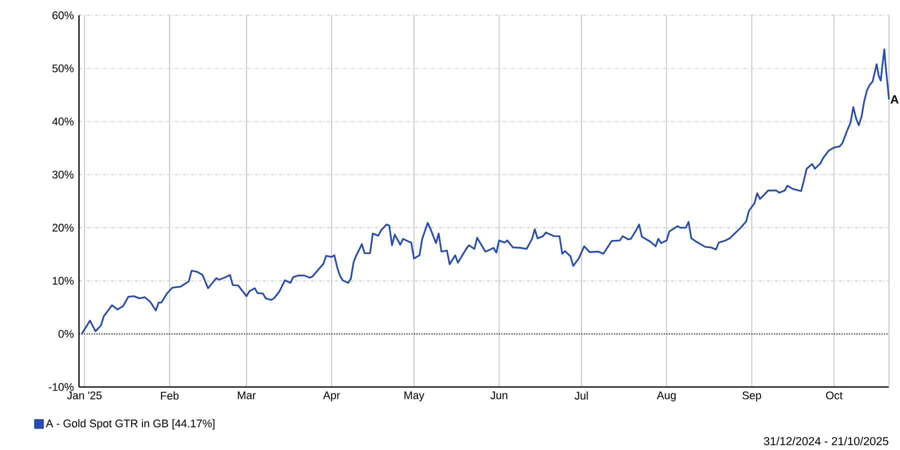 This screenshot has width=900, height=450. Describe the element at coordinates (63, 122) in the screenshot. I see `y-tick-label: 40%` at that location.